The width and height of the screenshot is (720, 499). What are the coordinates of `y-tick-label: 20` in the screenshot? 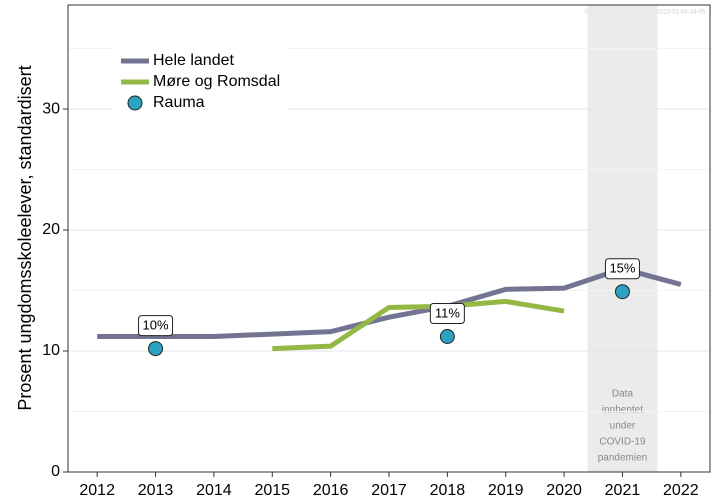 It's located at (51, 229).